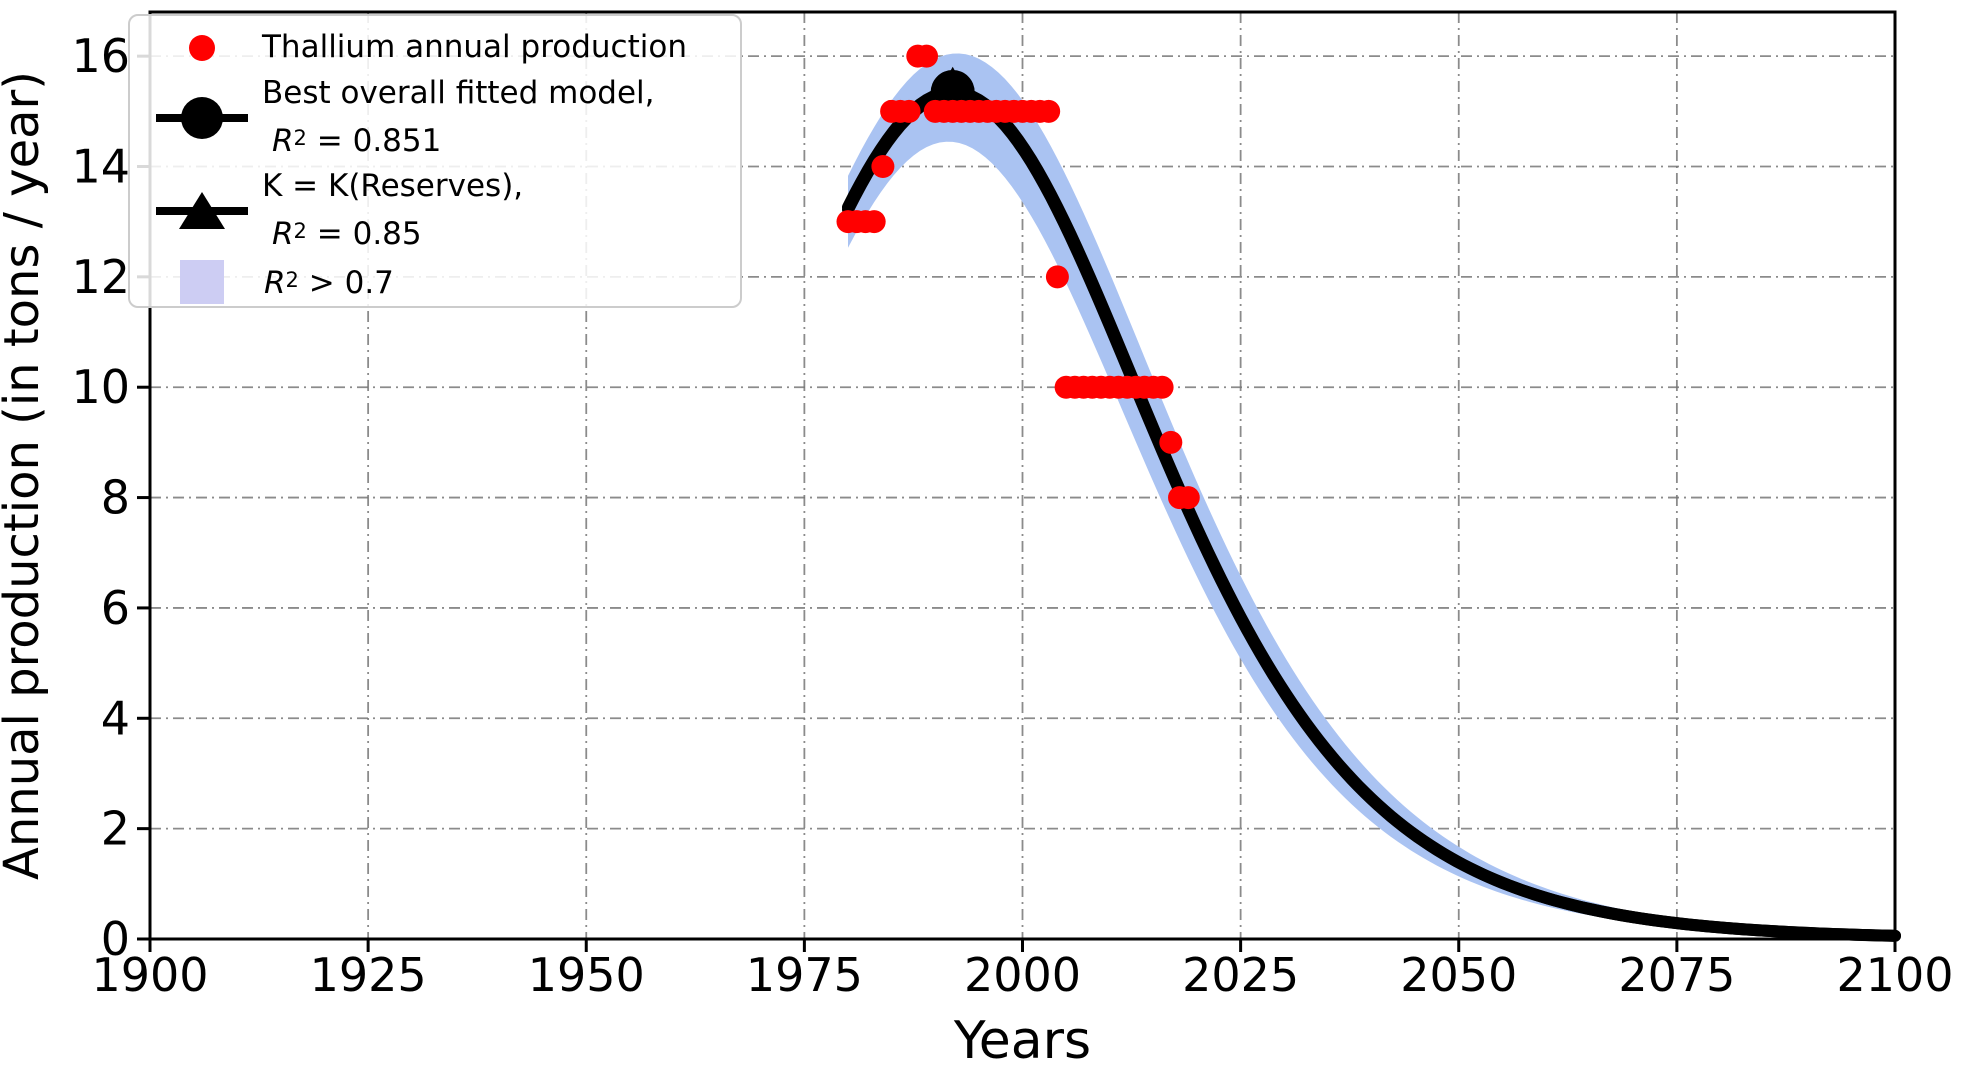 The image size is (1972, 1081). Describe the element at coordinates (1458, 975) in the screenshot. I see `x-tick-label: 2050` at that location.